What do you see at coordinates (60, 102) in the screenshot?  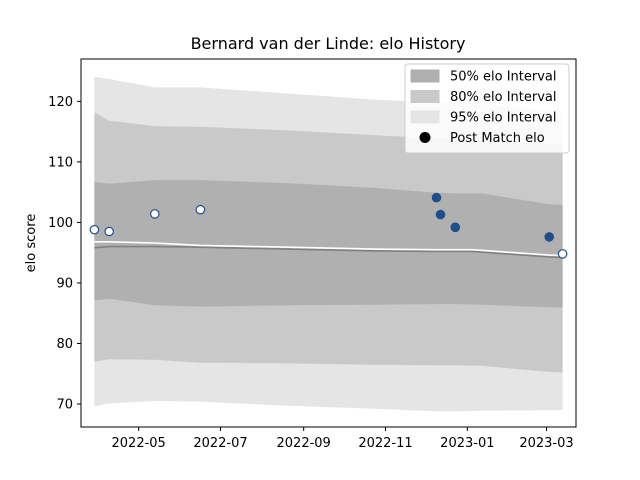 I see `y-tick-label: 120` at bounding box center [60, 102].